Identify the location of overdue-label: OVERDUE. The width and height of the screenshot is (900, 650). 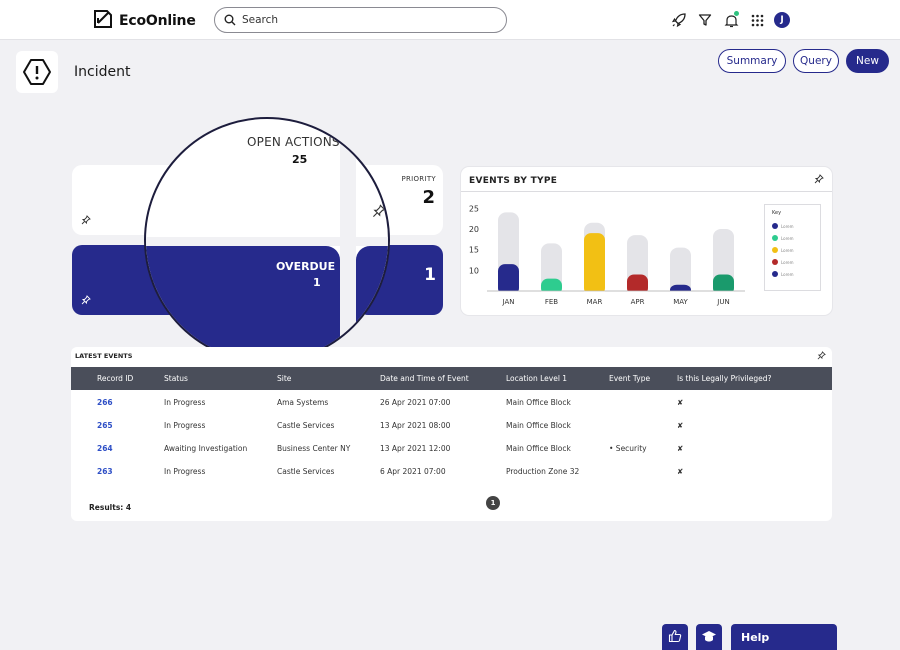
(306, 266).